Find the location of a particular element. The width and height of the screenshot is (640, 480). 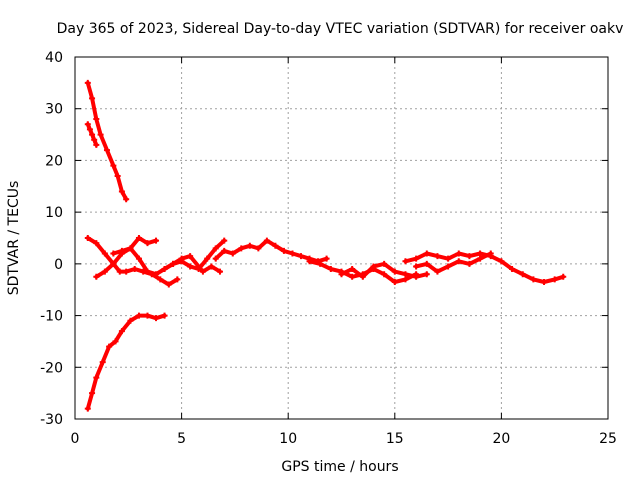

x-tick-label: 25 is located at coordinates (608, 439).